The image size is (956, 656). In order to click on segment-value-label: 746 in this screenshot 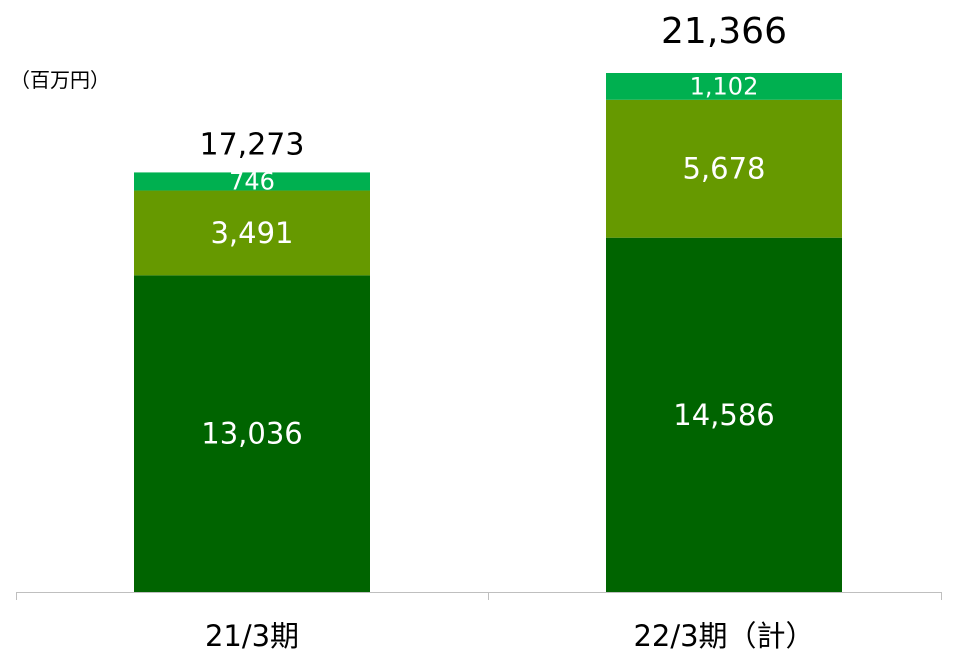, I will do `click(252, 181)`.